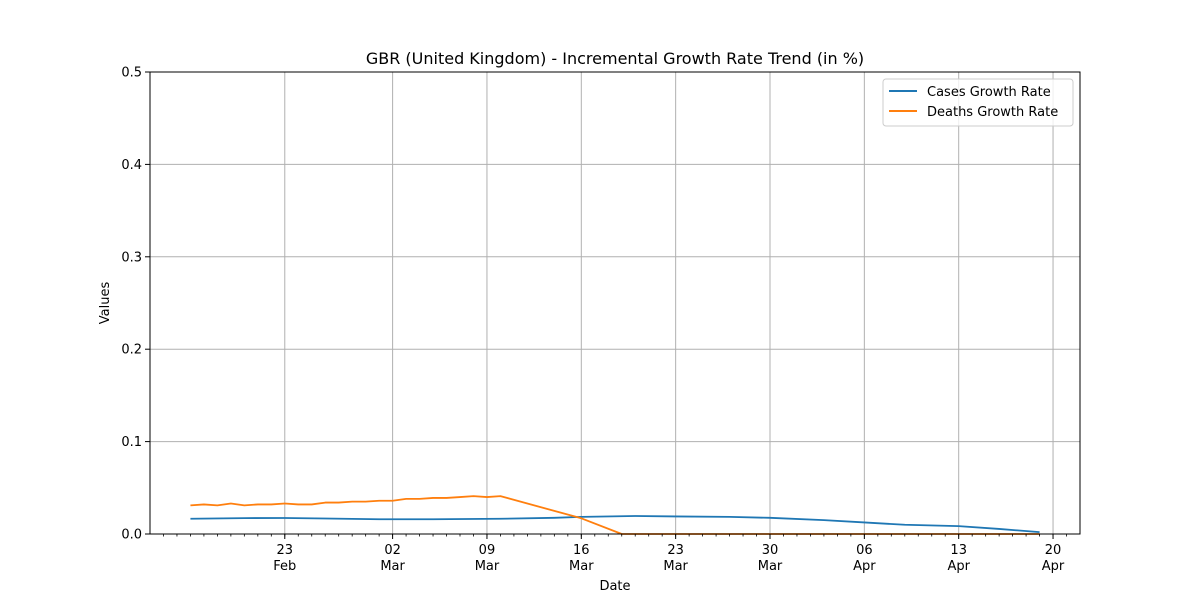 Image resolution: width=1200 pixels, height=600 pixels. Describe the element at coordinates (131, 535) in the screenshot. I see `y-tick-label: 0.0` at that location.